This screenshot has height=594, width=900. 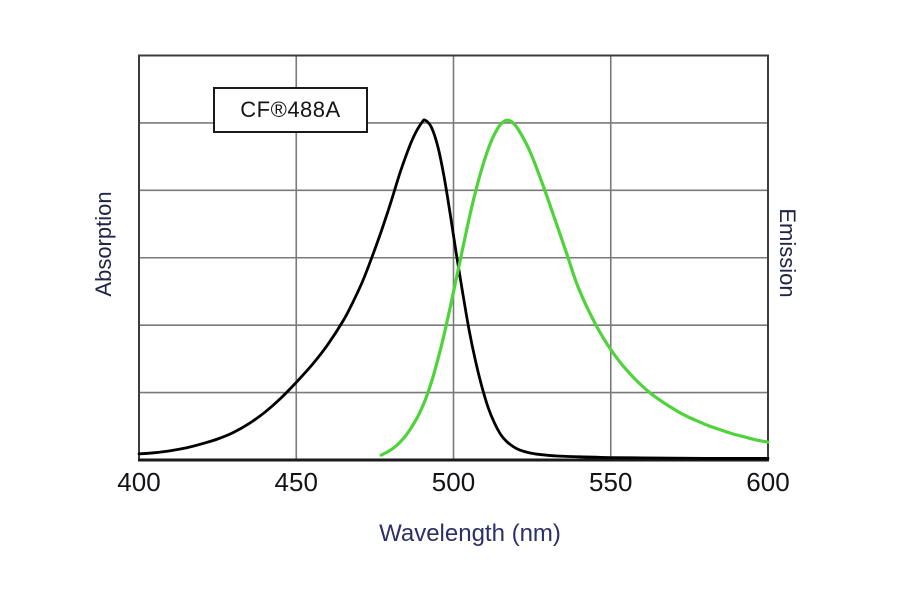 What do you see at coordinates (453, 482) in the screenshot?
I see `x-tick-label-500: 500` at bounding box center [453, 482].